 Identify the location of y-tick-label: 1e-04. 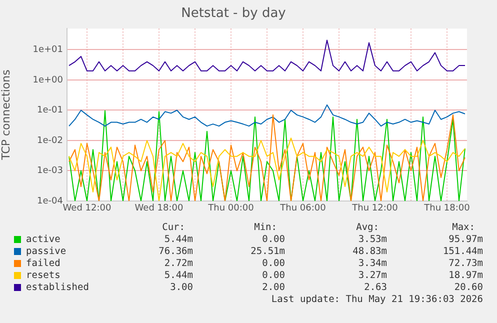
(50, 201).